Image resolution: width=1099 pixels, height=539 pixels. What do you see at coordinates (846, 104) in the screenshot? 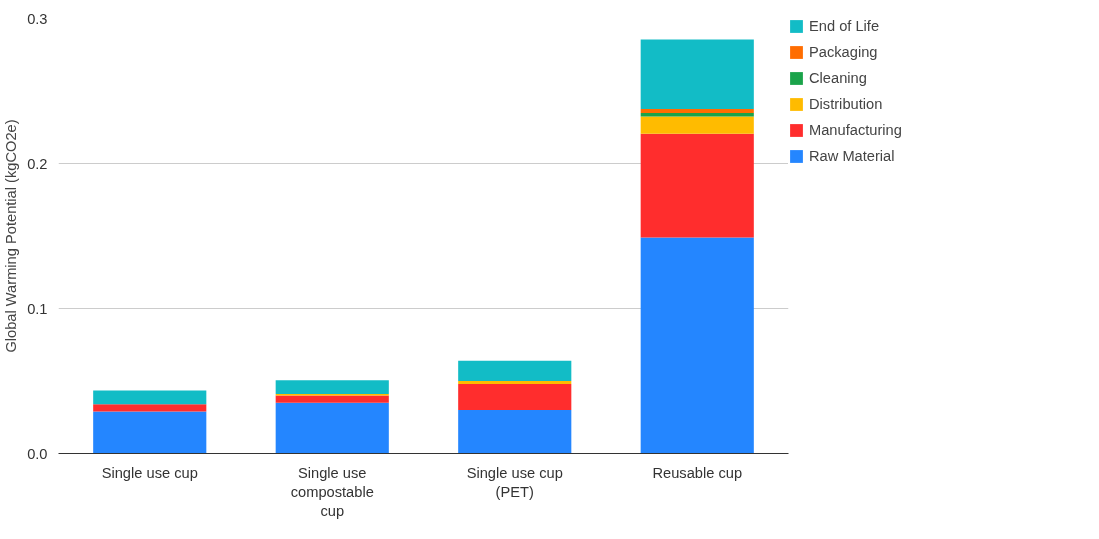
I see `legend-label: Distribution` at bounding box center [846, 104].